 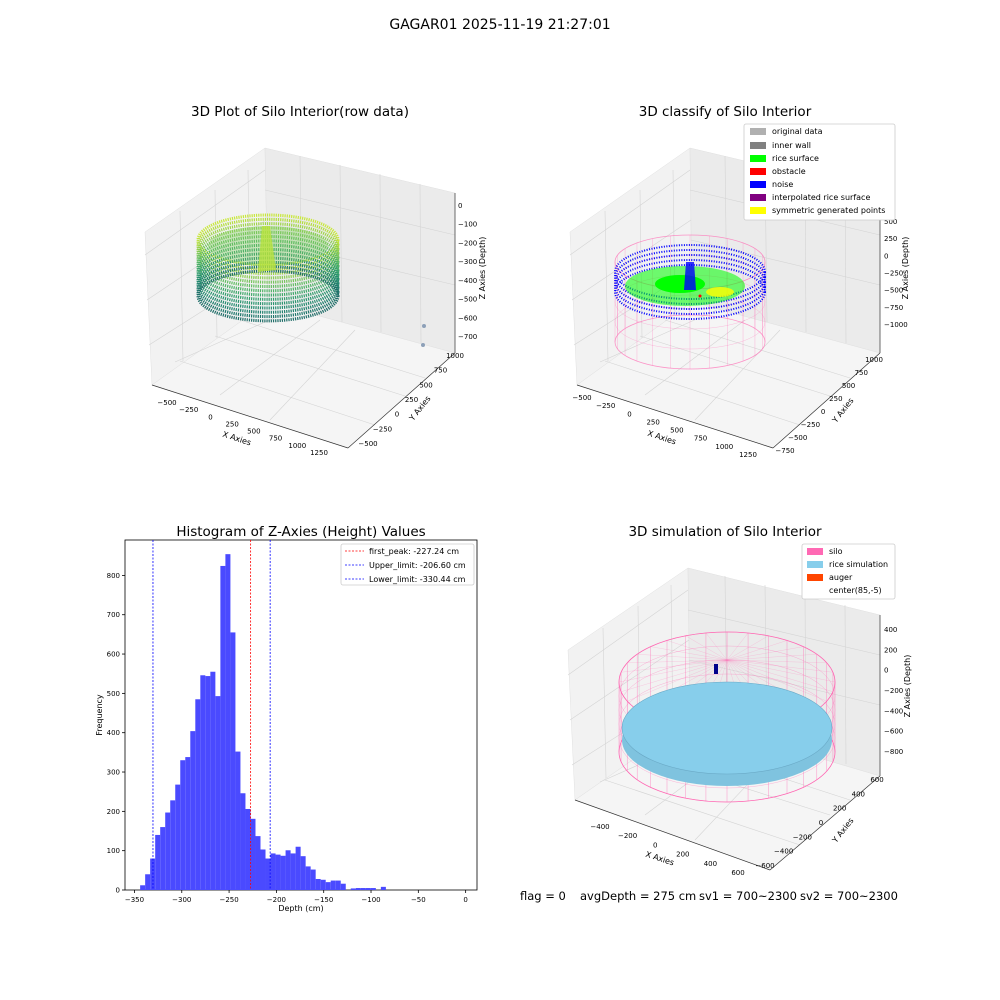 I want to click on z-tick-label: 500, so click(x=890, y=222).